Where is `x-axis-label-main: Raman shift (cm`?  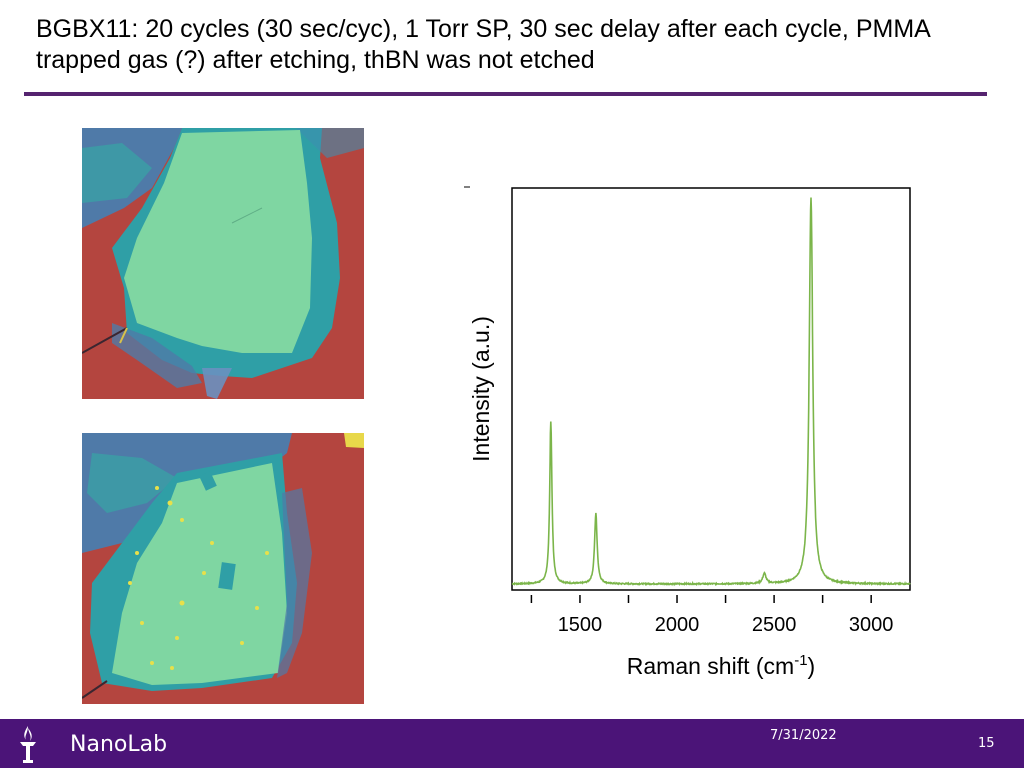
x-axis-label-main: Raman shift (cm is located at coordinates (710, 666).